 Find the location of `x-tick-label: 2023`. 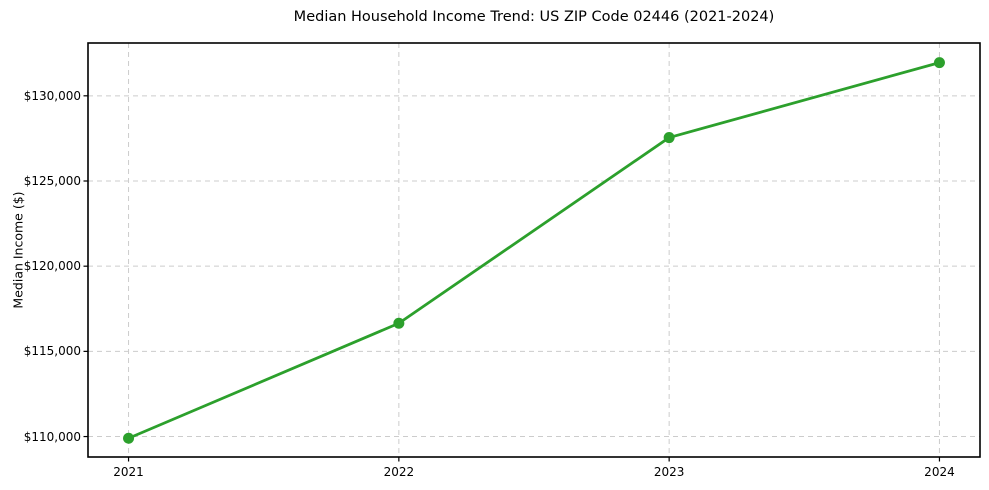

x-tick-label: 2023 is located at coordinates (669, 472).